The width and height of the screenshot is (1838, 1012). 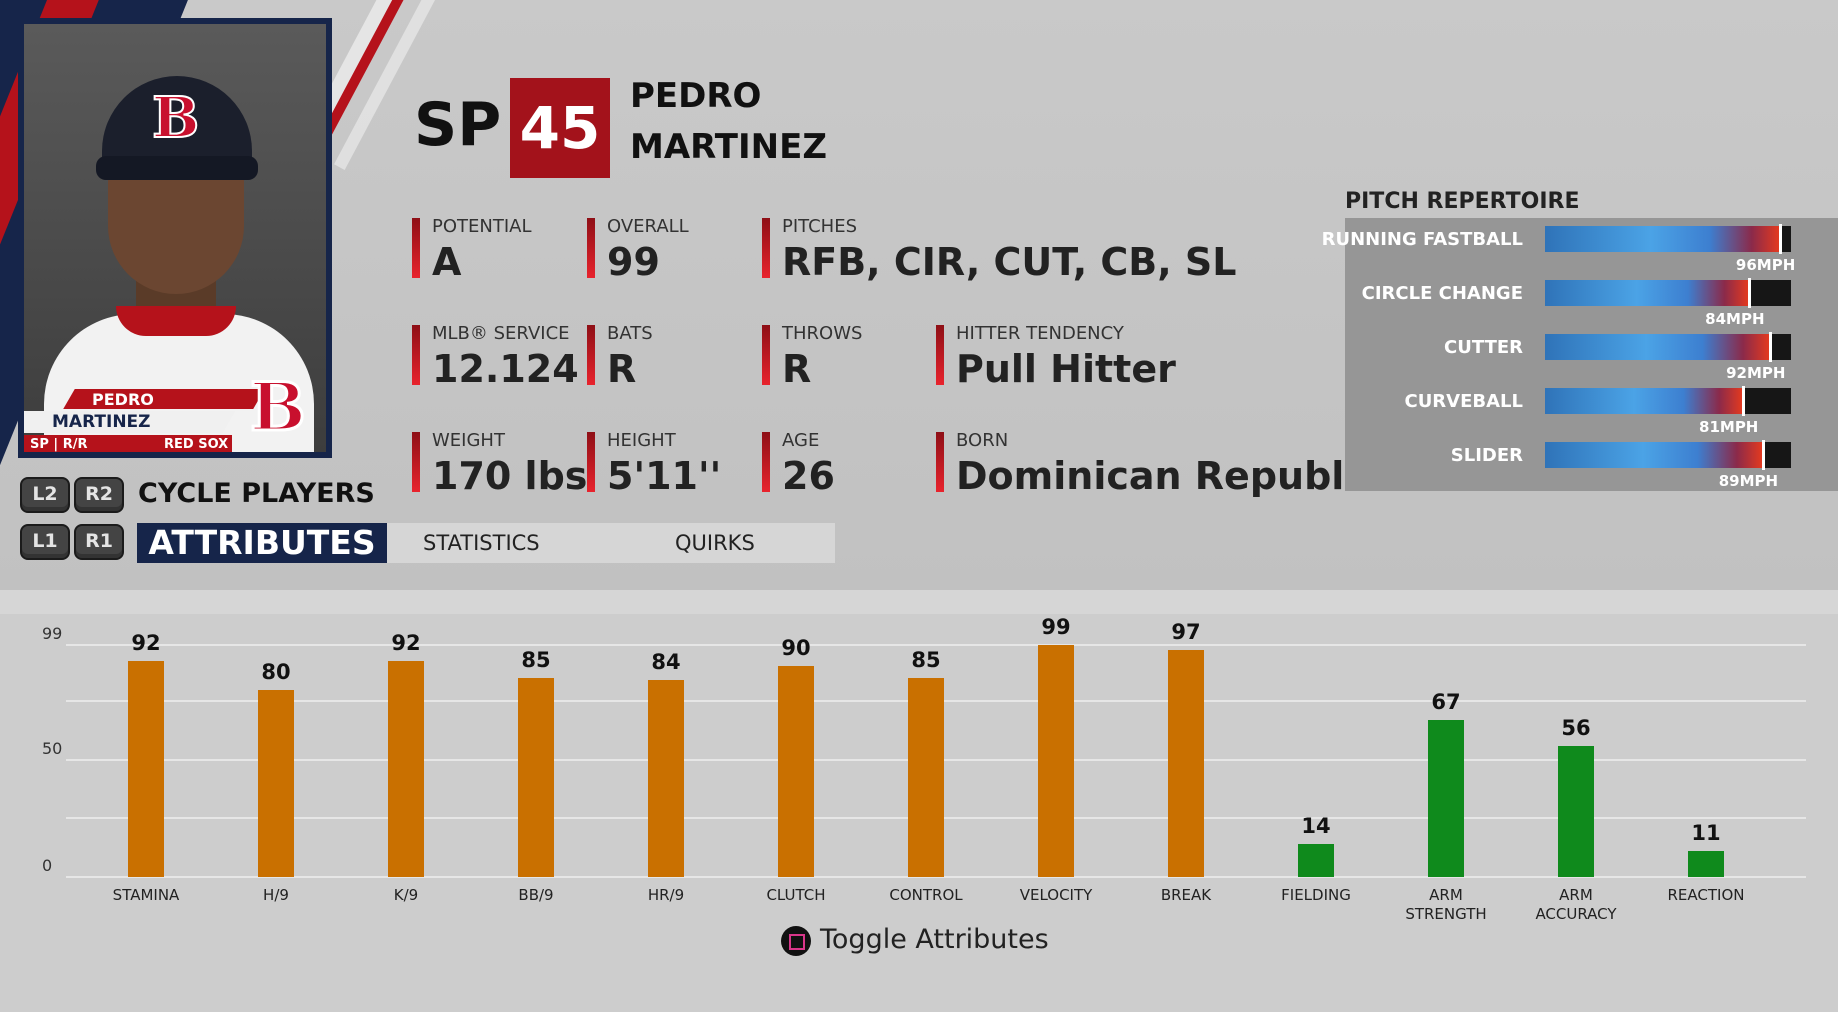 I want to click on category-label: ARM STRENGTH, so click(x=1446, y=904).